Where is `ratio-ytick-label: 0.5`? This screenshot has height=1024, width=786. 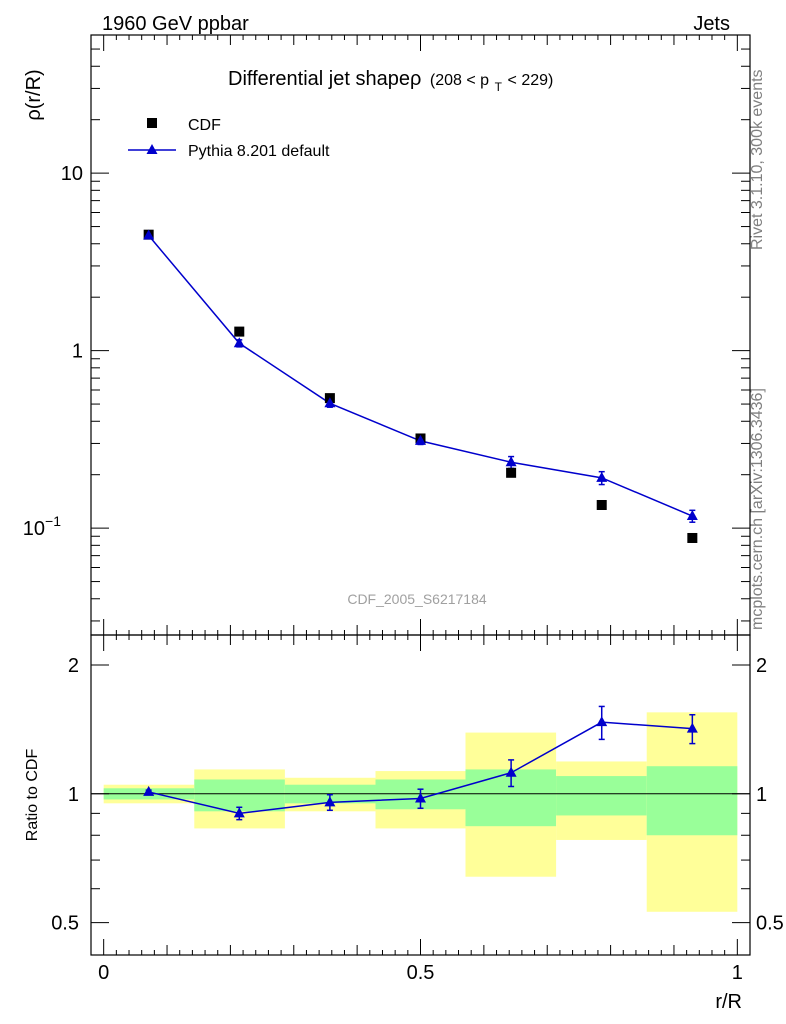 ratio-ytick-label: 0.5 is located at coordinates (65, 924).